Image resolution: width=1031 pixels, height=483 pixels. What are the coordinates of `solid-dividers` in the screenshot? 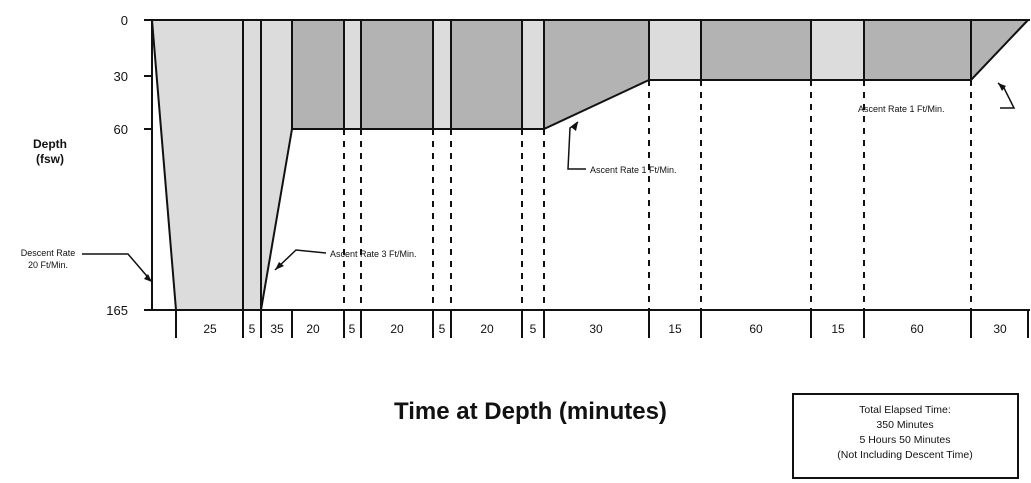 It's located at (631, 74).